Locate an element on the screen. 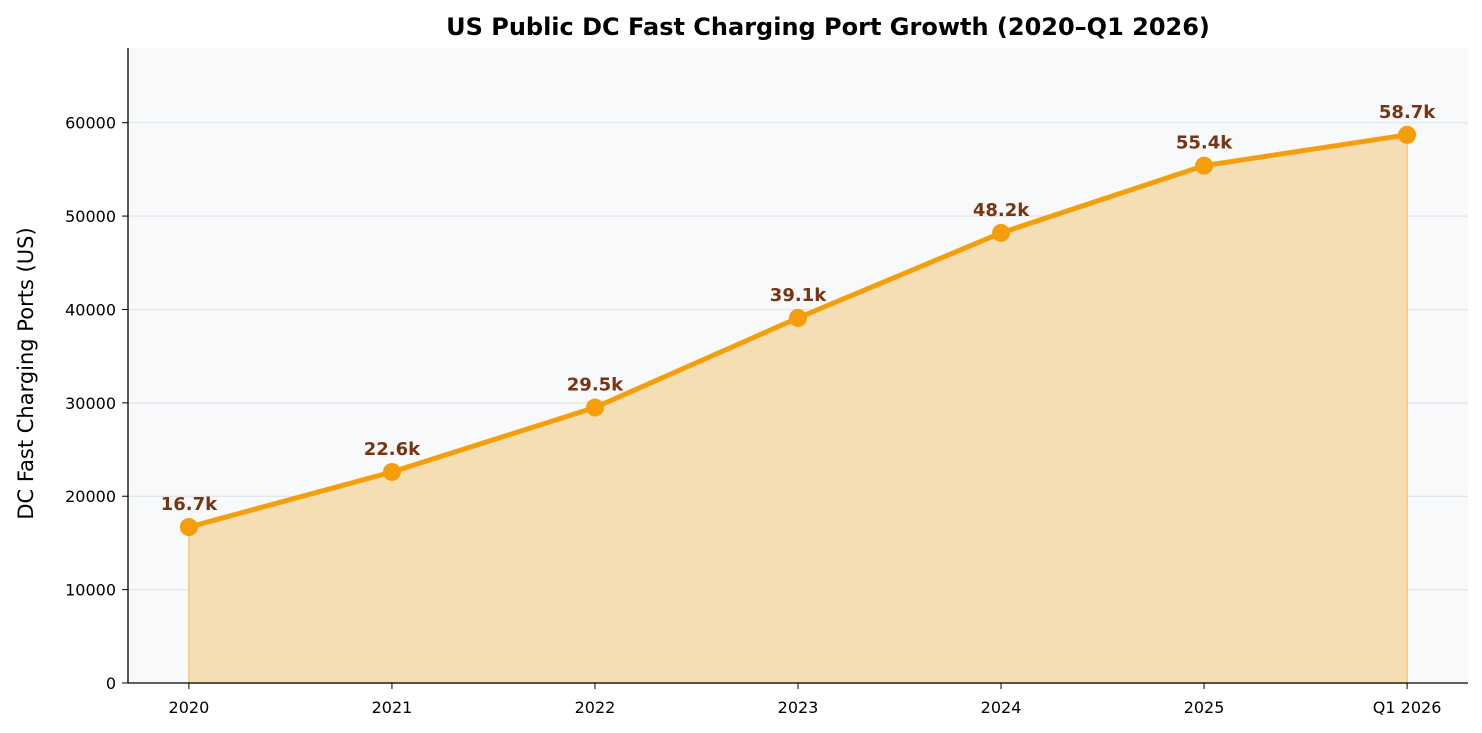 This screenshot has width=1482, height=733. x-tick-label: 2022 is located at coordinates (595, 707).